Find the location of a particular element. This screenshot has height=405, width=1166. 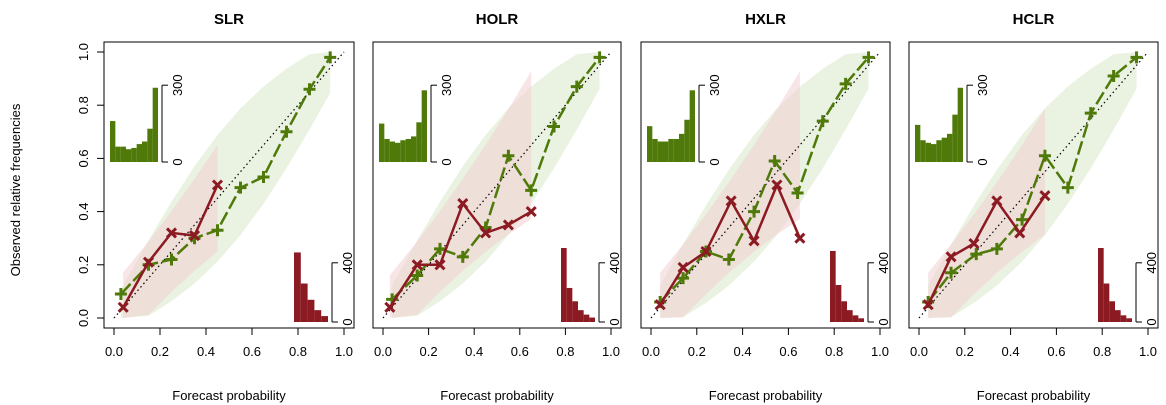

x-tick-label: 1.0 is located at coordinates (611, 351).